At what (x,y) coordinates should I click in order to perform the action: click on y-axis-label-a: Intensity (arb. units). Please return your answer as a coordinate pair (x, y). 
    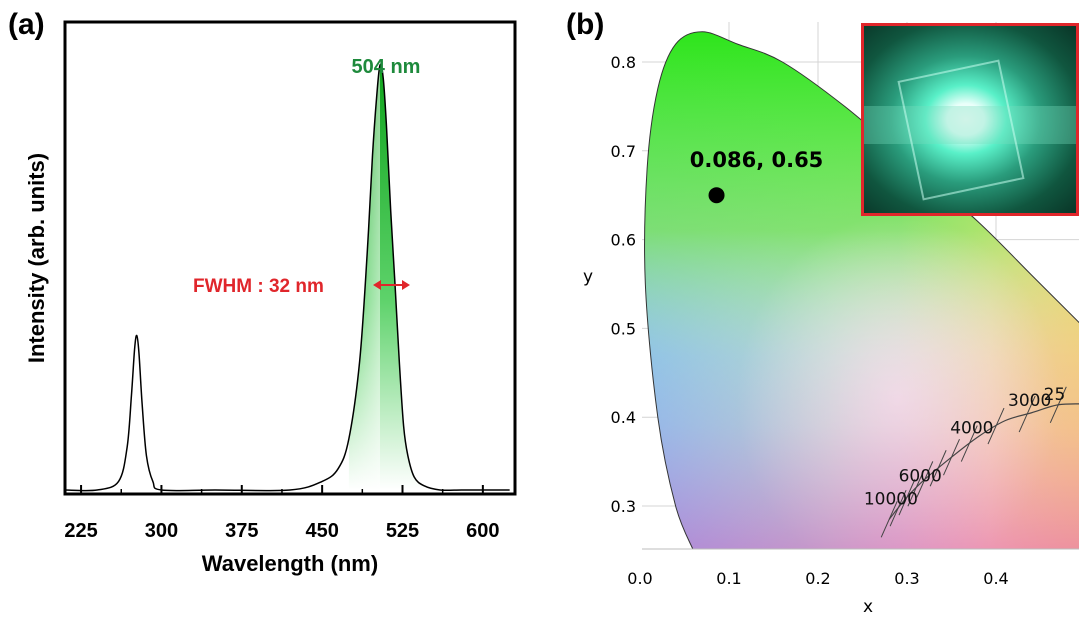
    Looking at the image, I should click on (36, 258).